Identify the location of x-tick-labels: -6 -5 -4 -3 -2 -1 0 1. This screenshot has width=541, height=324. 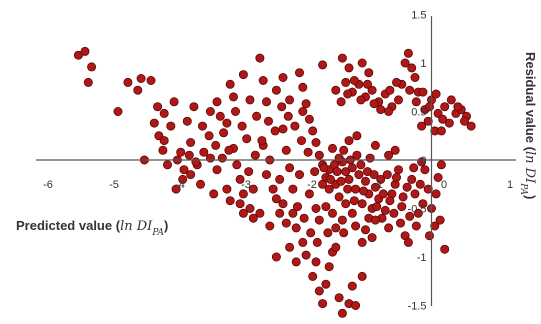
(278, 185).